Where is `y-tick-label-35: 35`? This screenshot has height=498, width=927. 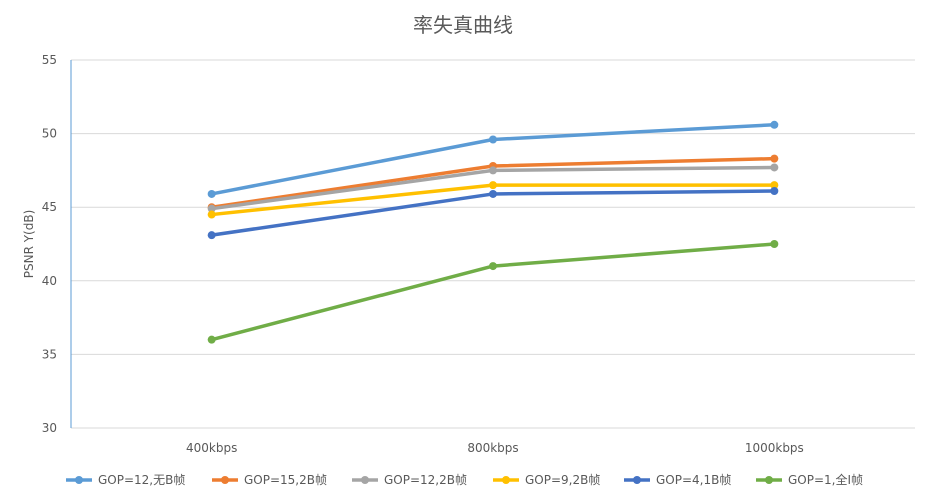 y-tick-label-35: 35 is located at coordinates (49, 354).